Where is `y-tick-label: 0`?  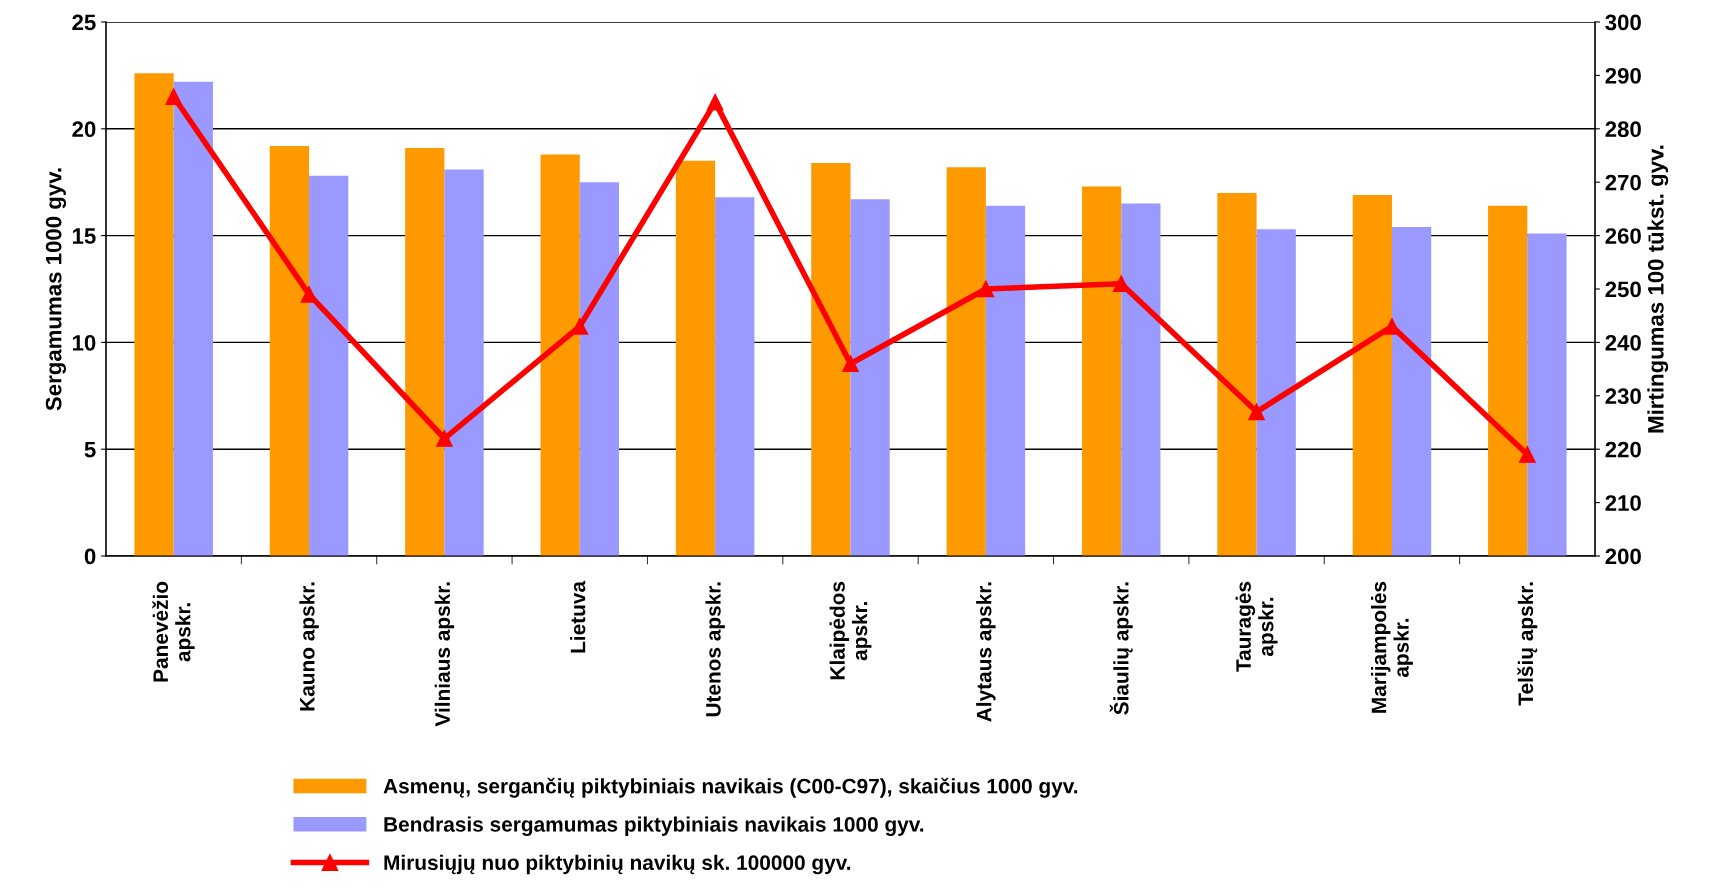 y-tick-label: 0 is located at coordinates (90, 556).